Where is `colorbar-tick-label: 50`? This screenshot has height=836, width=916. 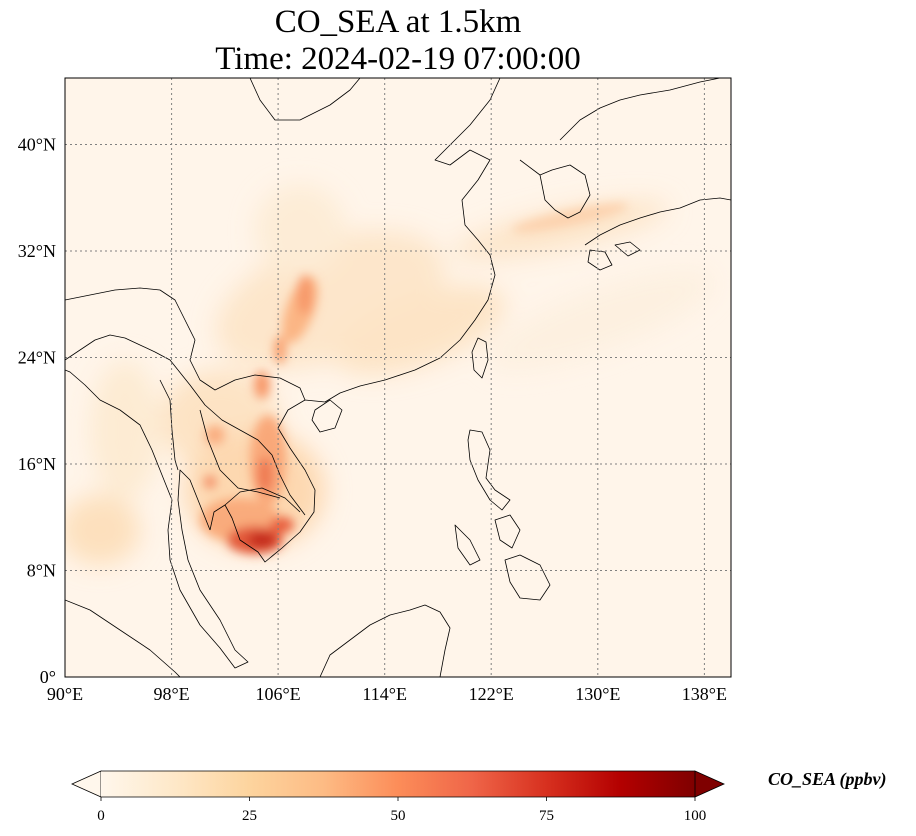
colorbar-tick-label: 50 is located at coordinates (398, 816).